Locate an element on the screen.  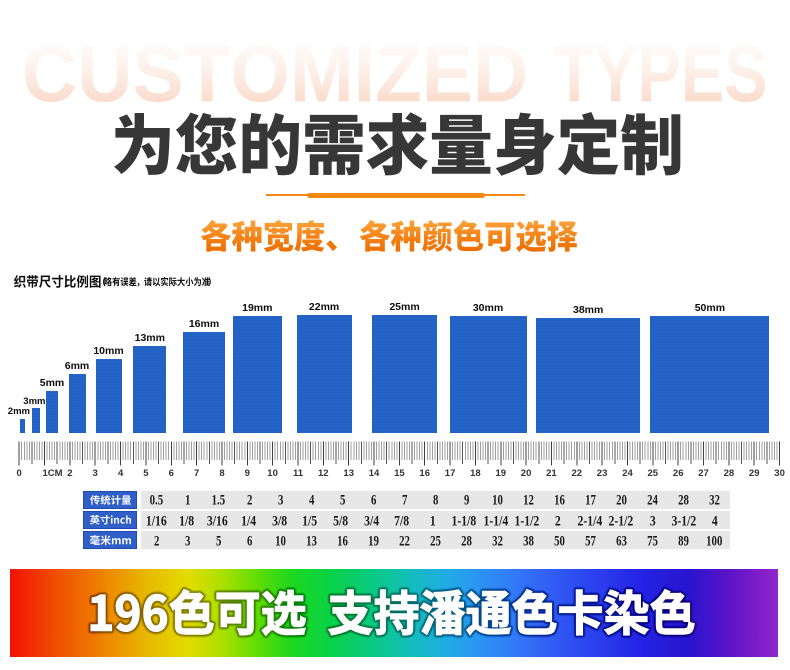
svg-text: 10 is located at coordinates (272, 473).